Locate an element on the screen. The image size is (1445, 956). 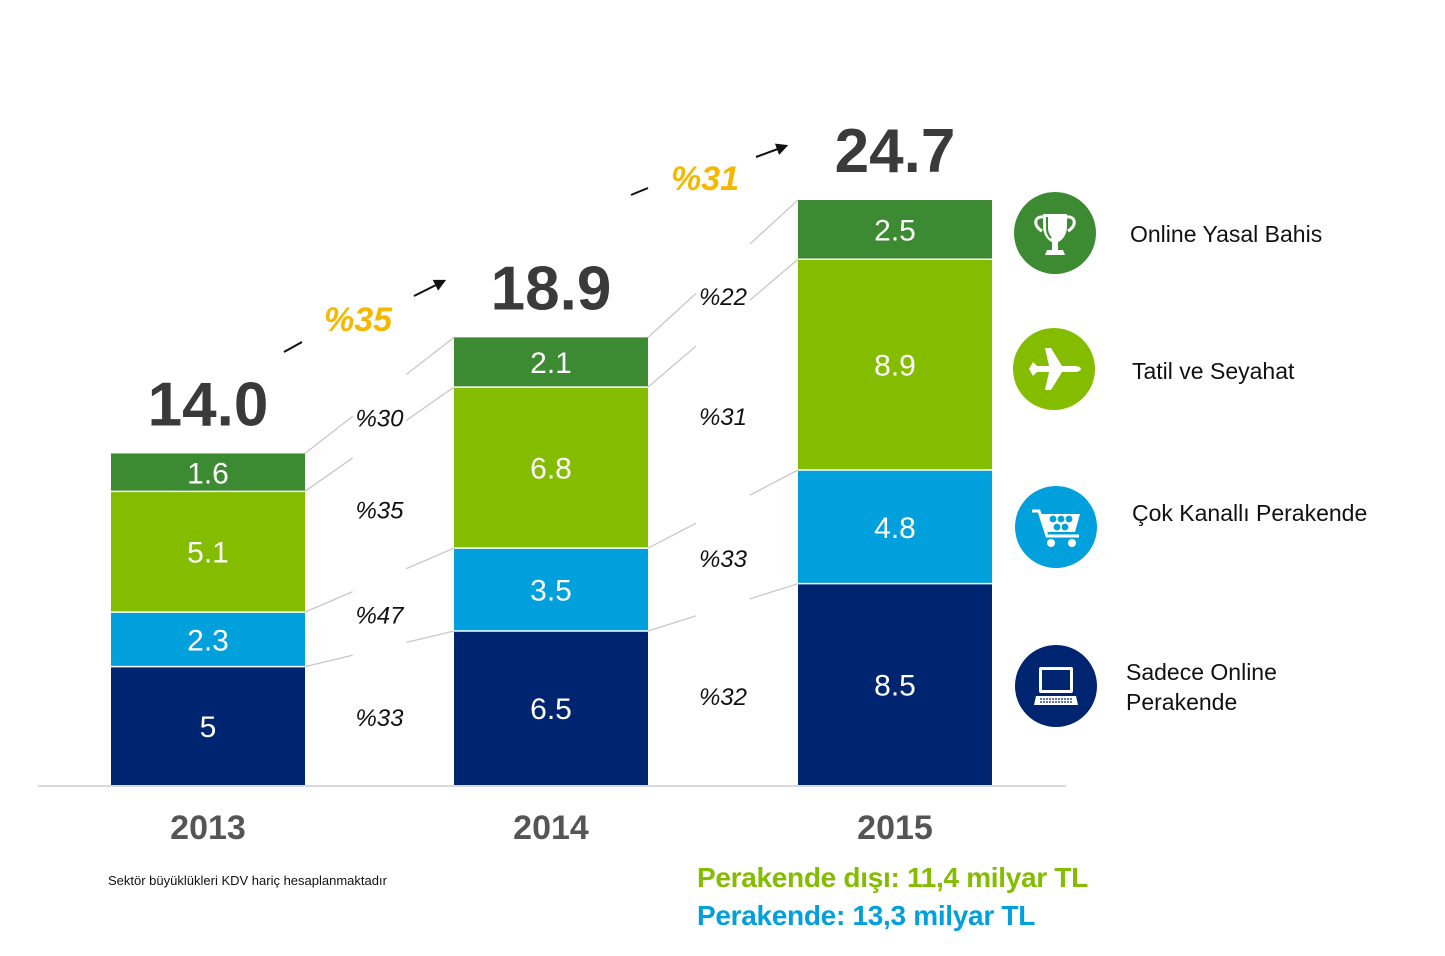
segment-value-label: 5.1 is located at coordinates (208, 553).